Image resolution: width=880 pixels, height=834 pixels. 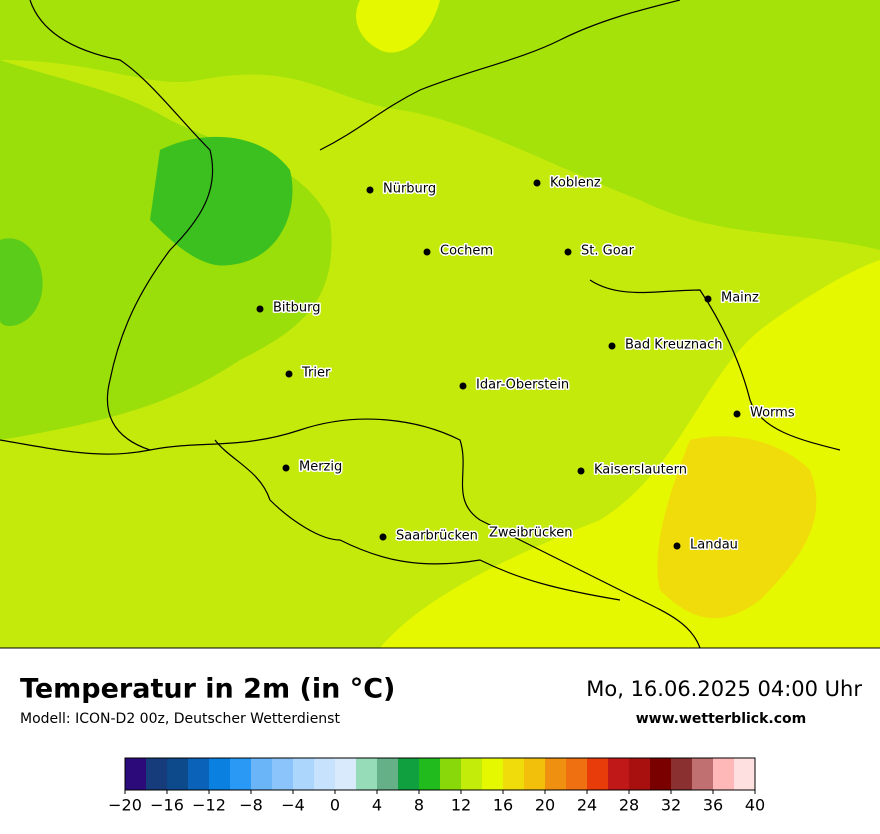 I want to click on colorbar-tick-label: 28, so click(x=629, y=805).